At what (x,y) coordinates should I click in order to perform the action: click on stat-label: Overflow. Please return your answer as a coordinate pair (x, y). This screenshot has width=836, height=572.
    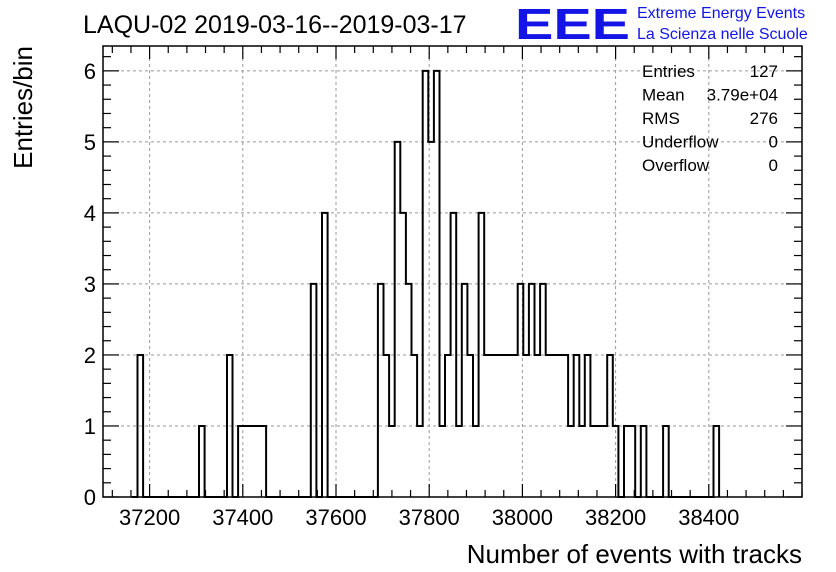
    Looking at the image, I should click on (676, 165).